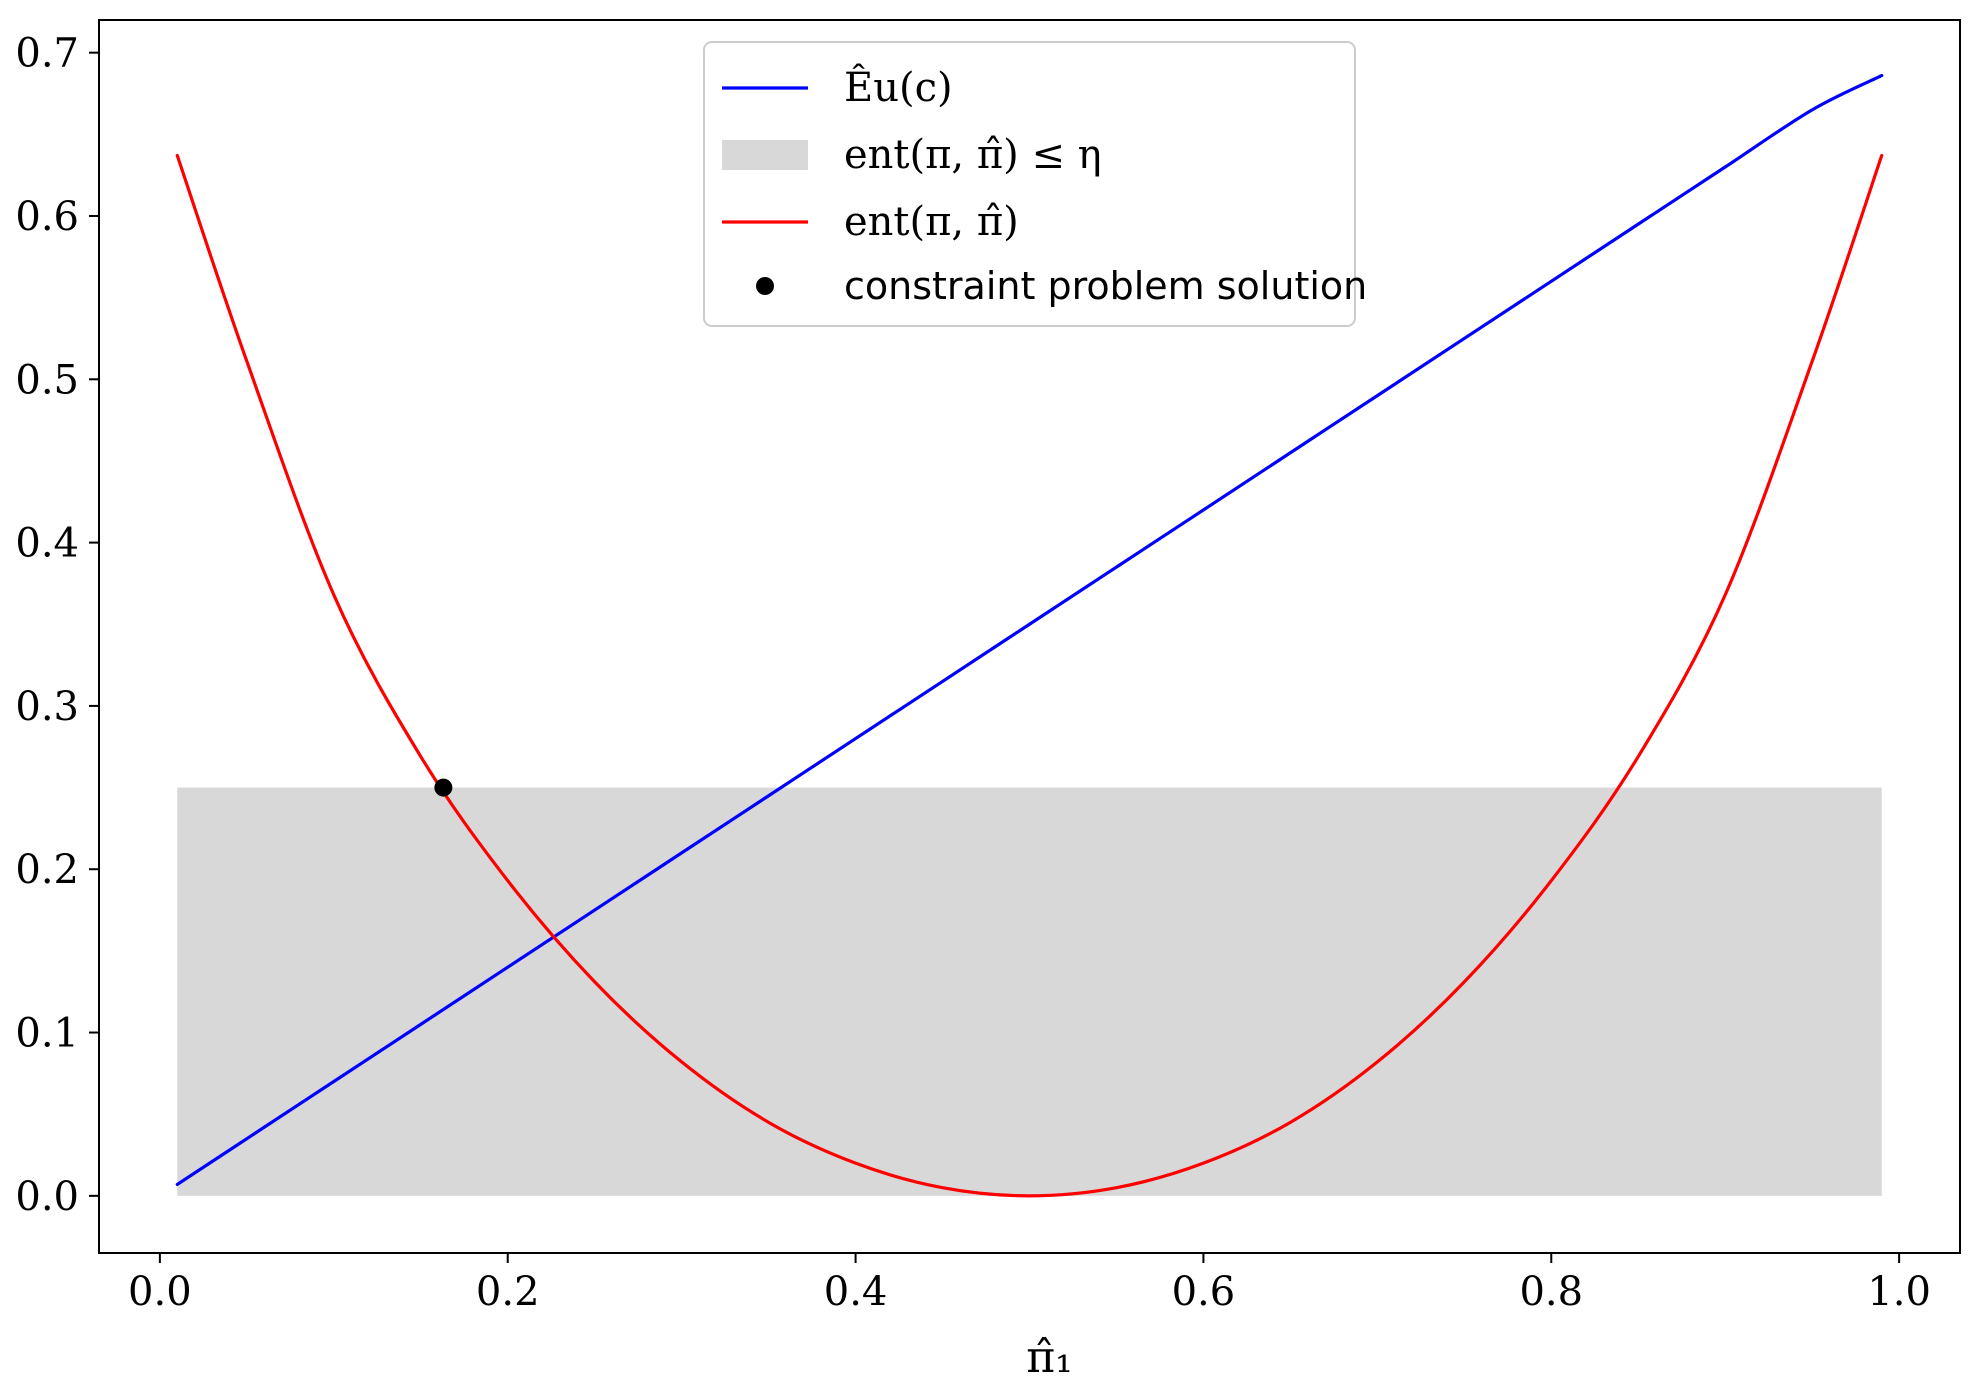 The height and width of the screenshot is (1396, 1978). I want to click on legend-marker-swatch, so click(765, 286).